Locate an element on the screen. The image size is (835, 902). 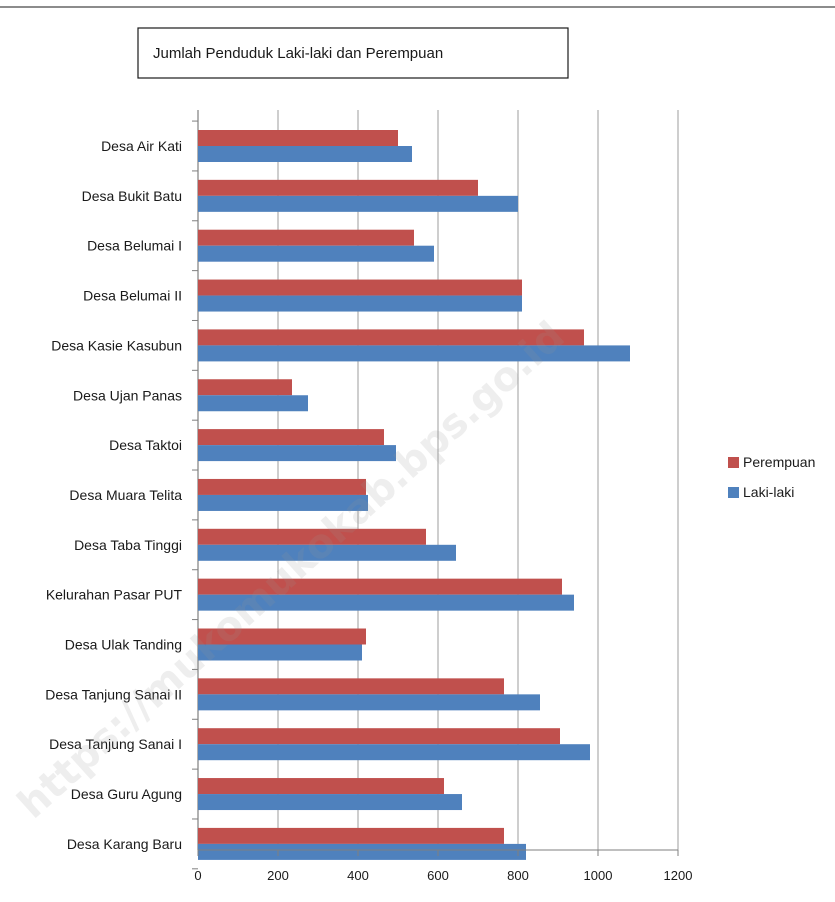
category-label: Desa Guru Agung is located at coordinates (126, 794).